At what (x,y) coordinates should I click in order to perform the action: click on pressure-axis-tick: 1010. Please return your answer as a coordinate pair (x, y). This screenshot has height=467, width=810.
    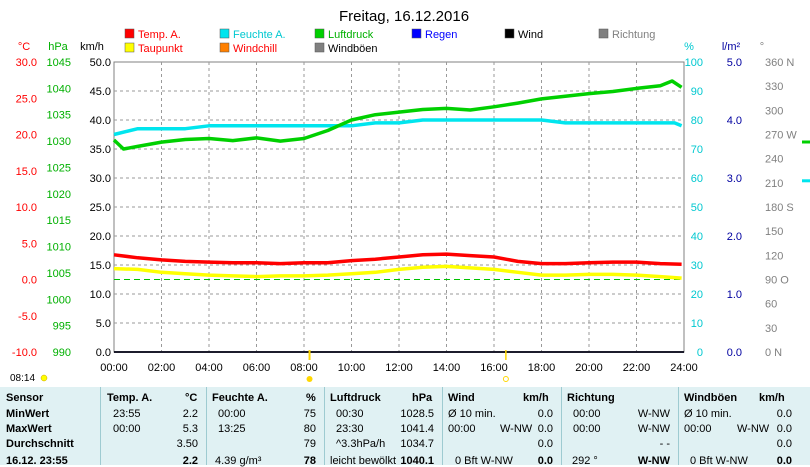
    Looking at the image, I should click on (59, 248).